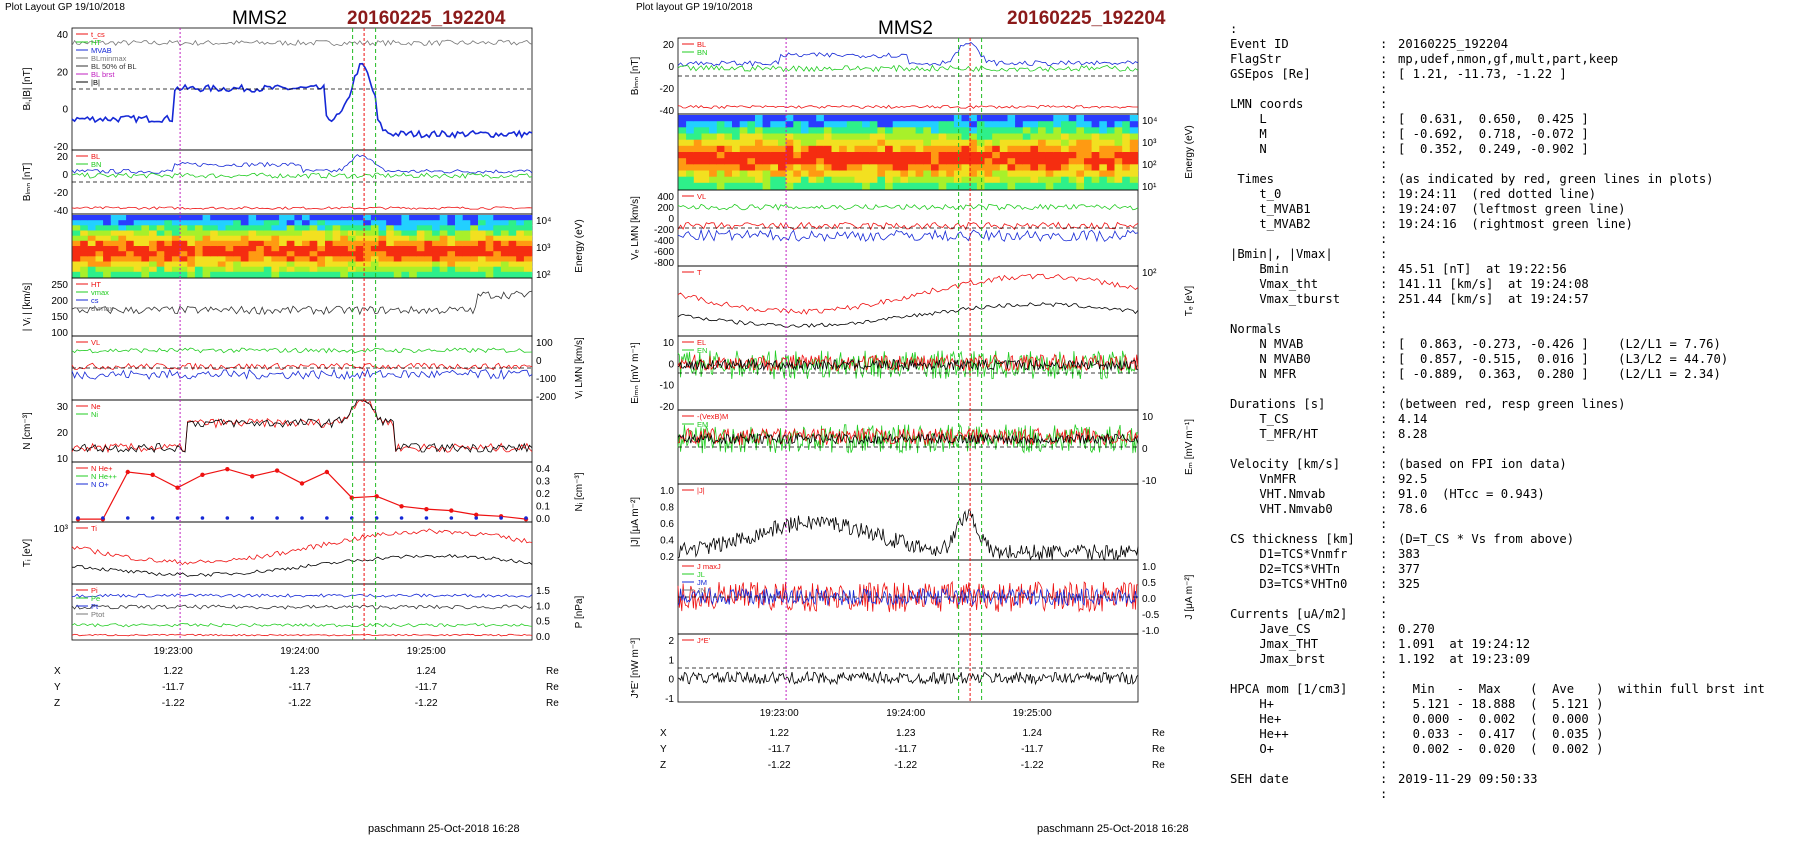 The width and height of the screenshot is (1804, 841). Describe the element at coordinates (1464, 644) in the screenshot. I see `info-value: 1.091 at 19:24:12` at that location.